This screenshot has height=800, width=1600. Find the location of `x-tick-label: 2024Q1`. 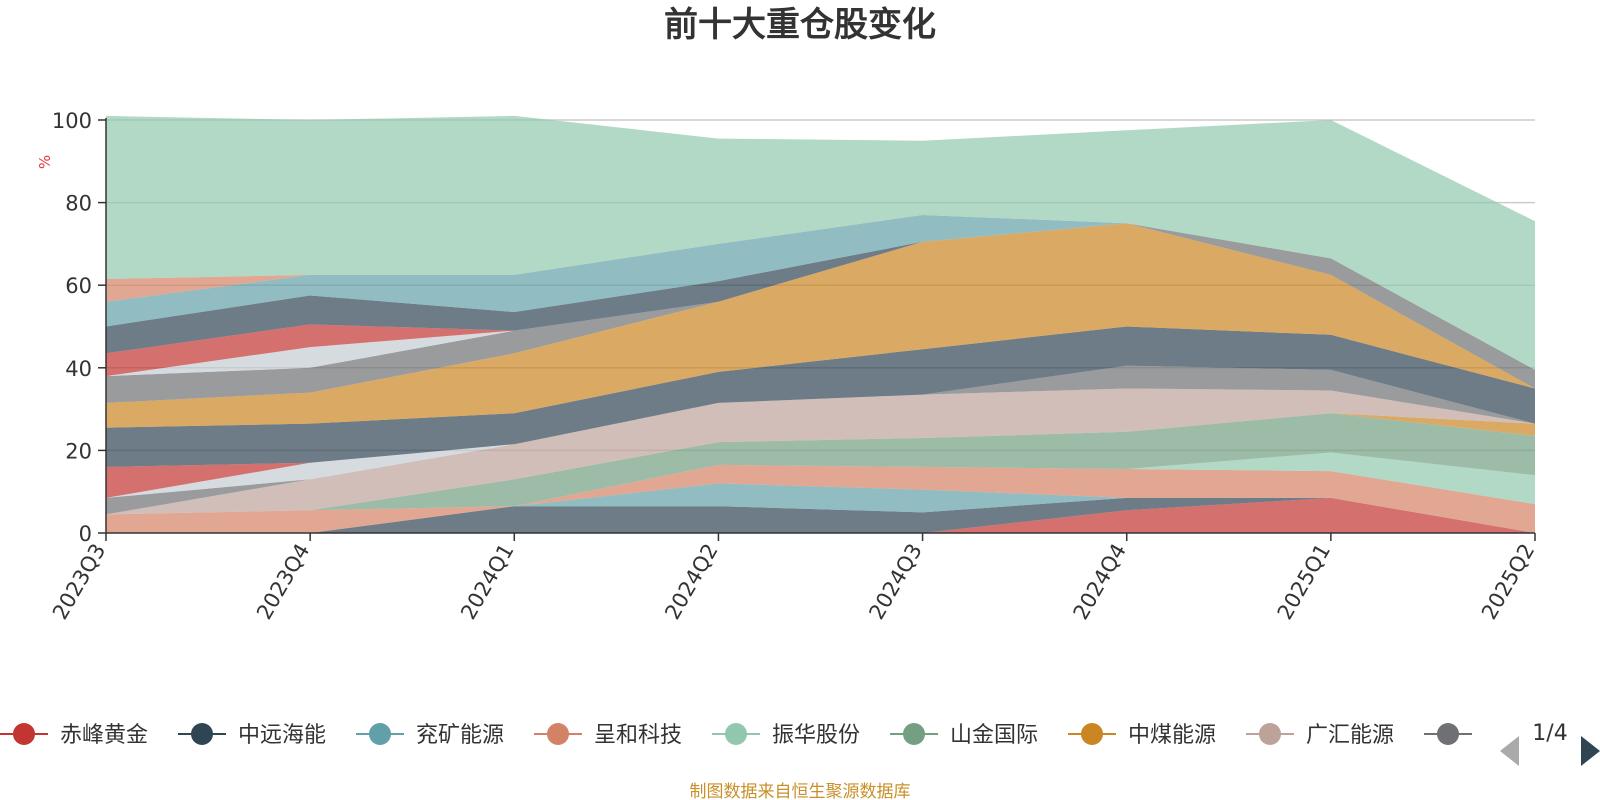

x-tick-label: 2024Q1 is located at coordinates (487, 582).